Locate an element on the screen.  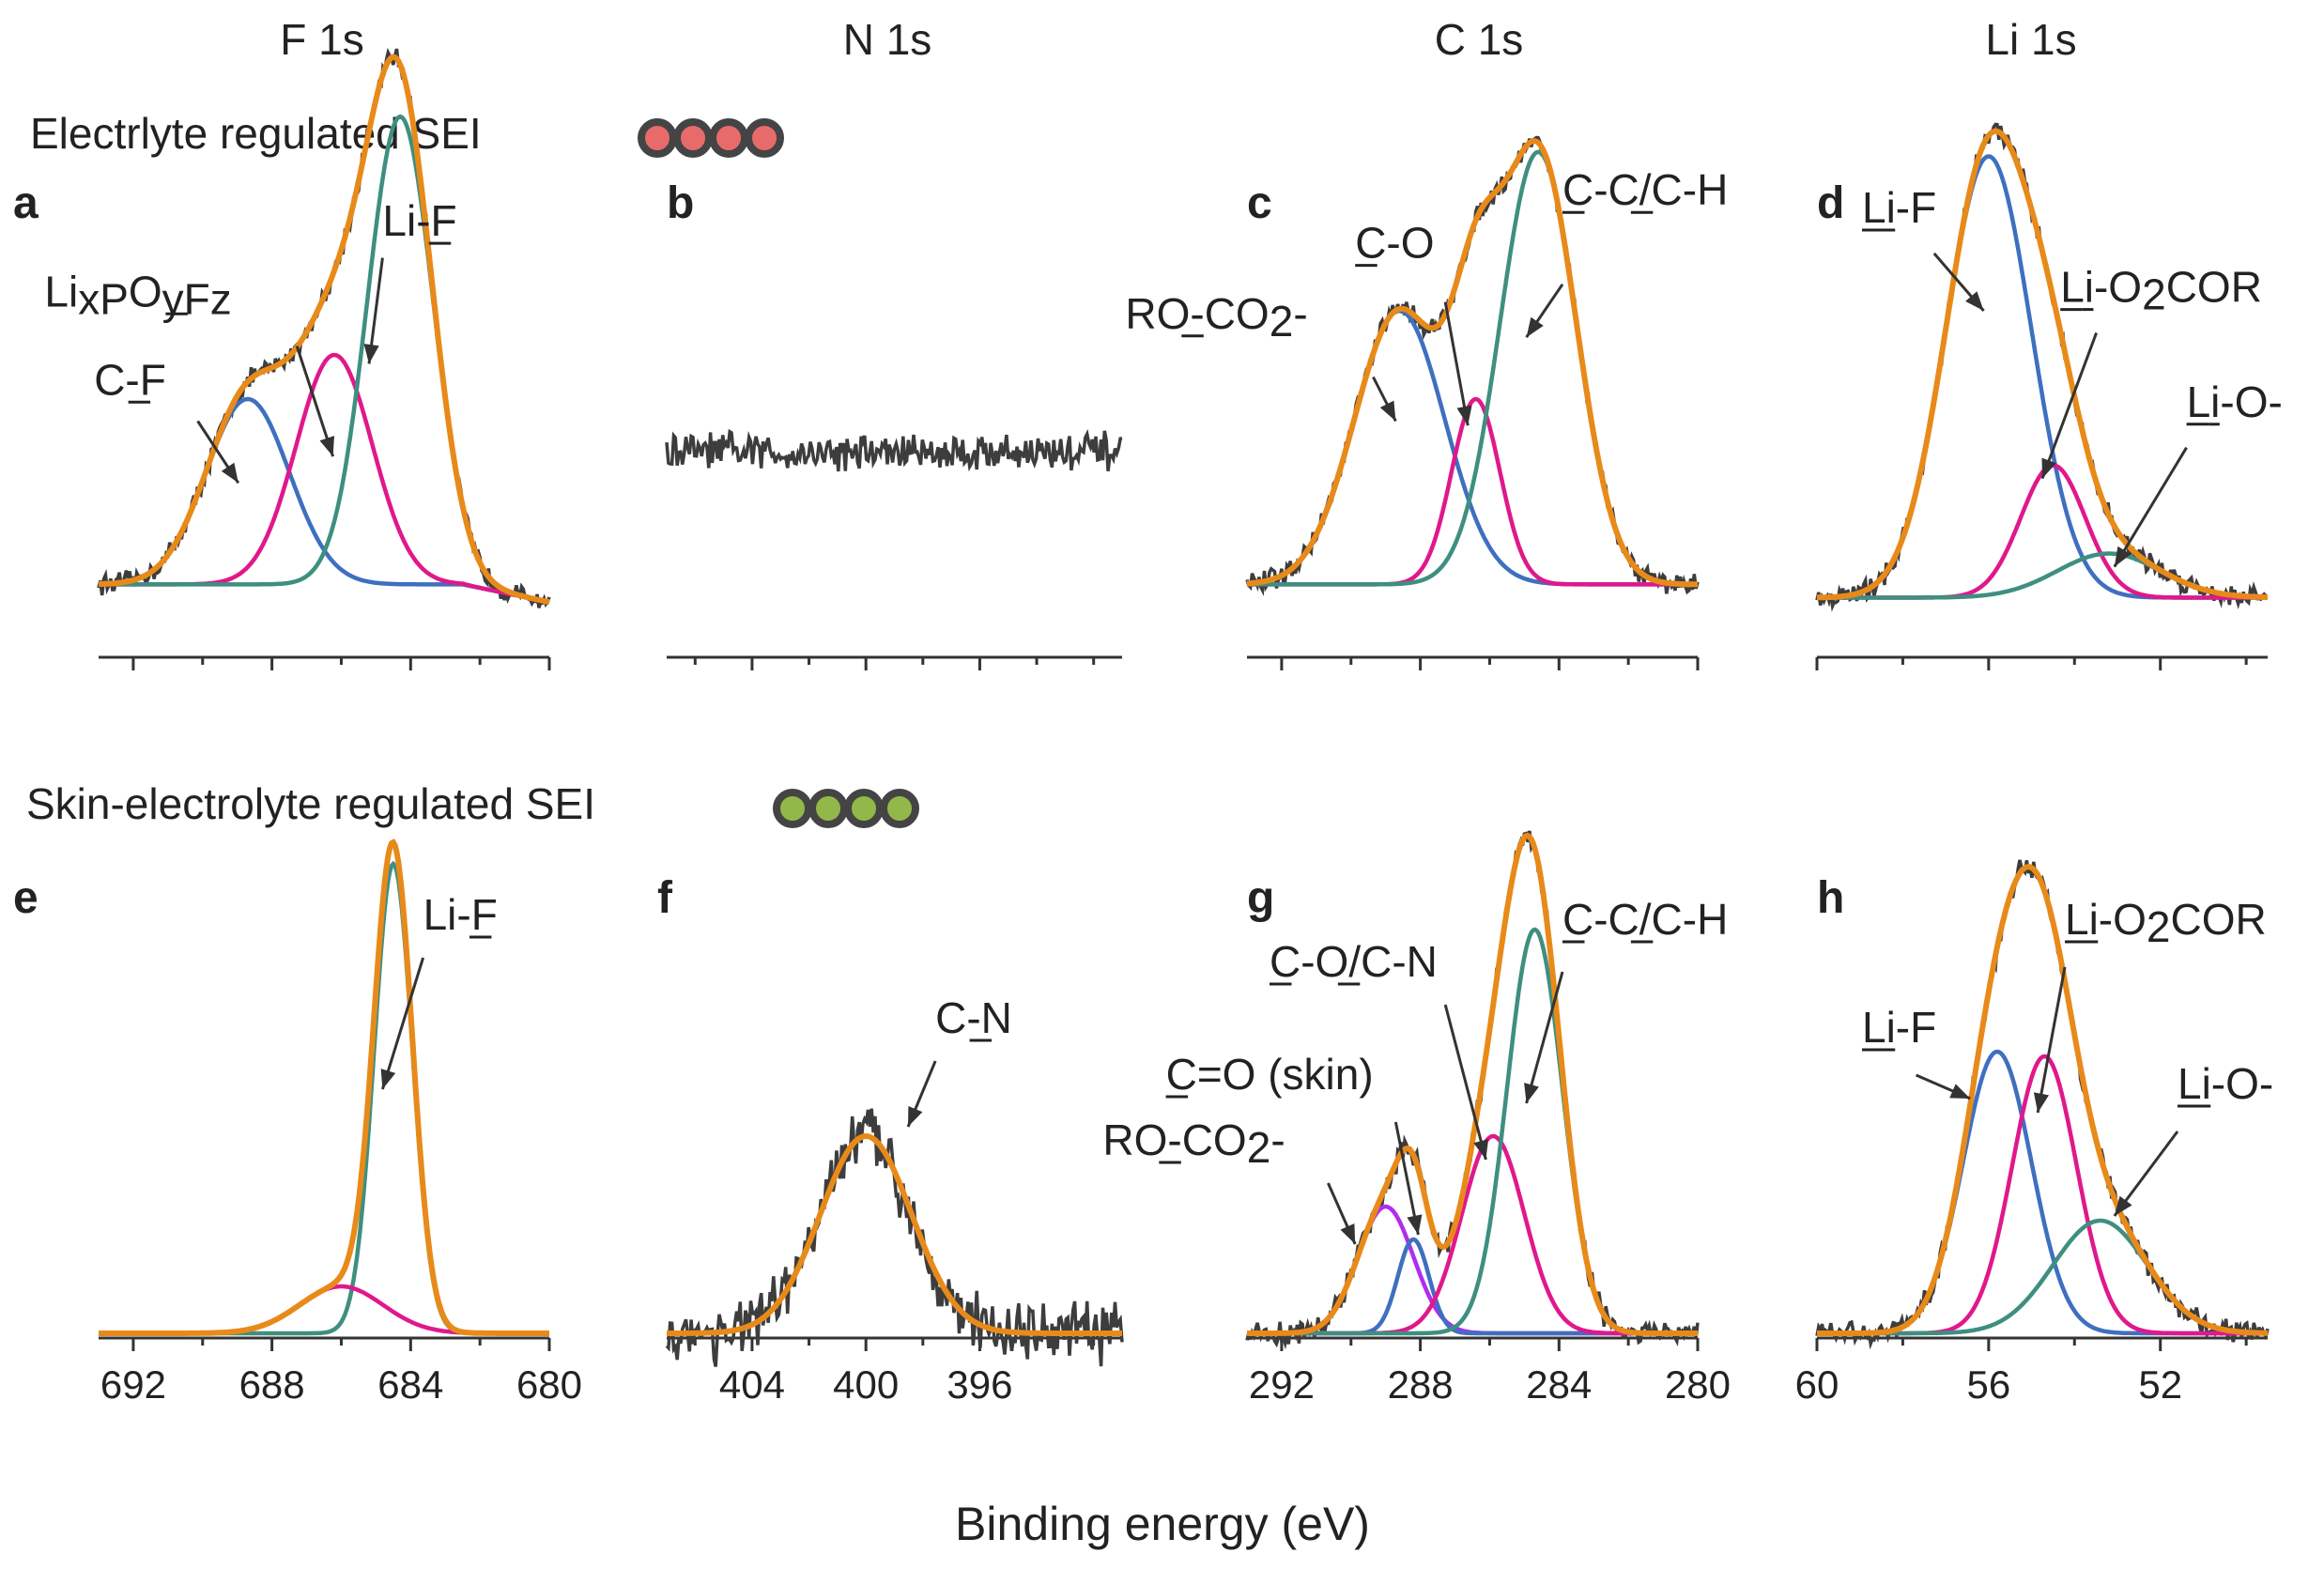
panel-letter-h: h is located at coordinates (1831, 898).